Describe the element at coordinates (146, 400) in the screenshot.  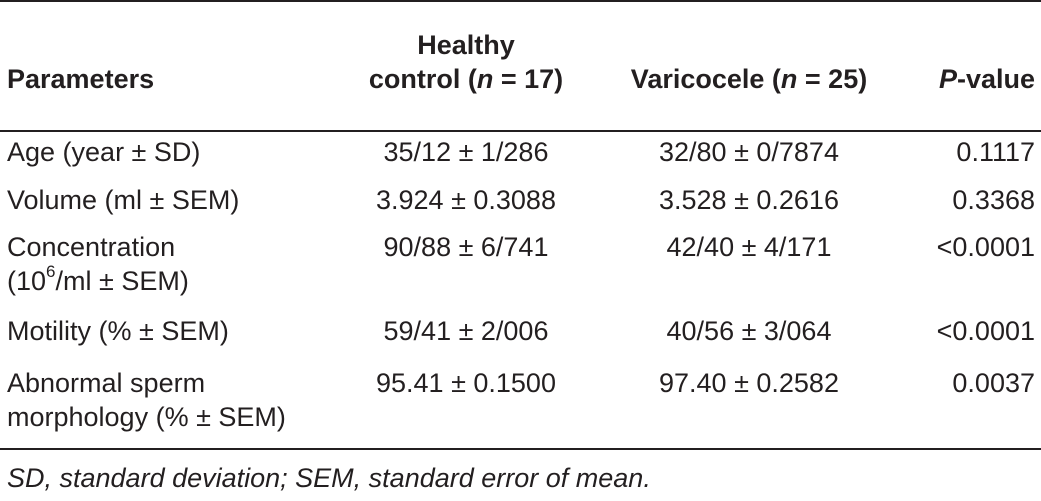
I see `row-param: Abnormal sperm morphology (% ± SEM)` at that location.